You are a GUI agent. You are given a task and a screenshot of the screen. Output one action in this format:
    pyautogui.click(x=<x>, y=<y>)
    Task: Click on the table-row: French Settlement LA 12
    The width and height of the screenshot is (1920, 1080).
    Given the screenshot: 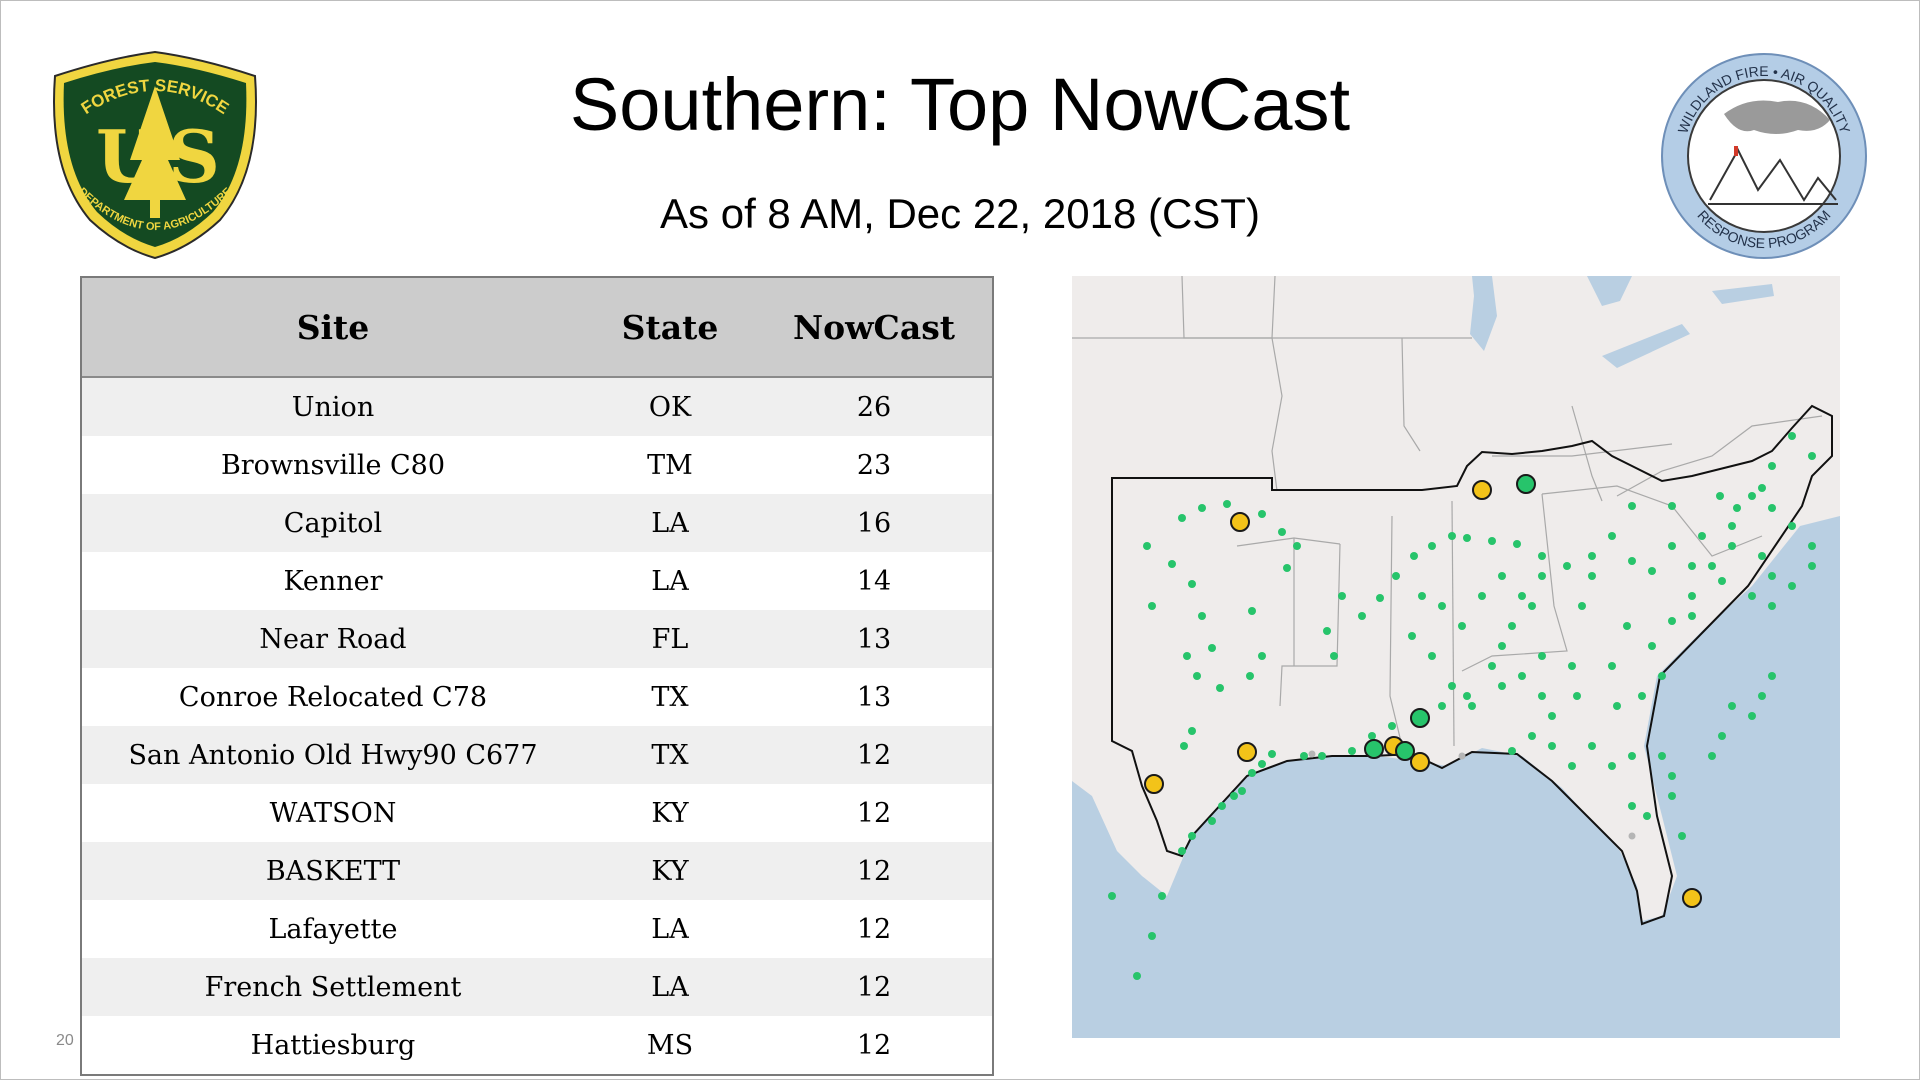 What is the action you would take?
    pyautogui.click(x=537, y=987)
    